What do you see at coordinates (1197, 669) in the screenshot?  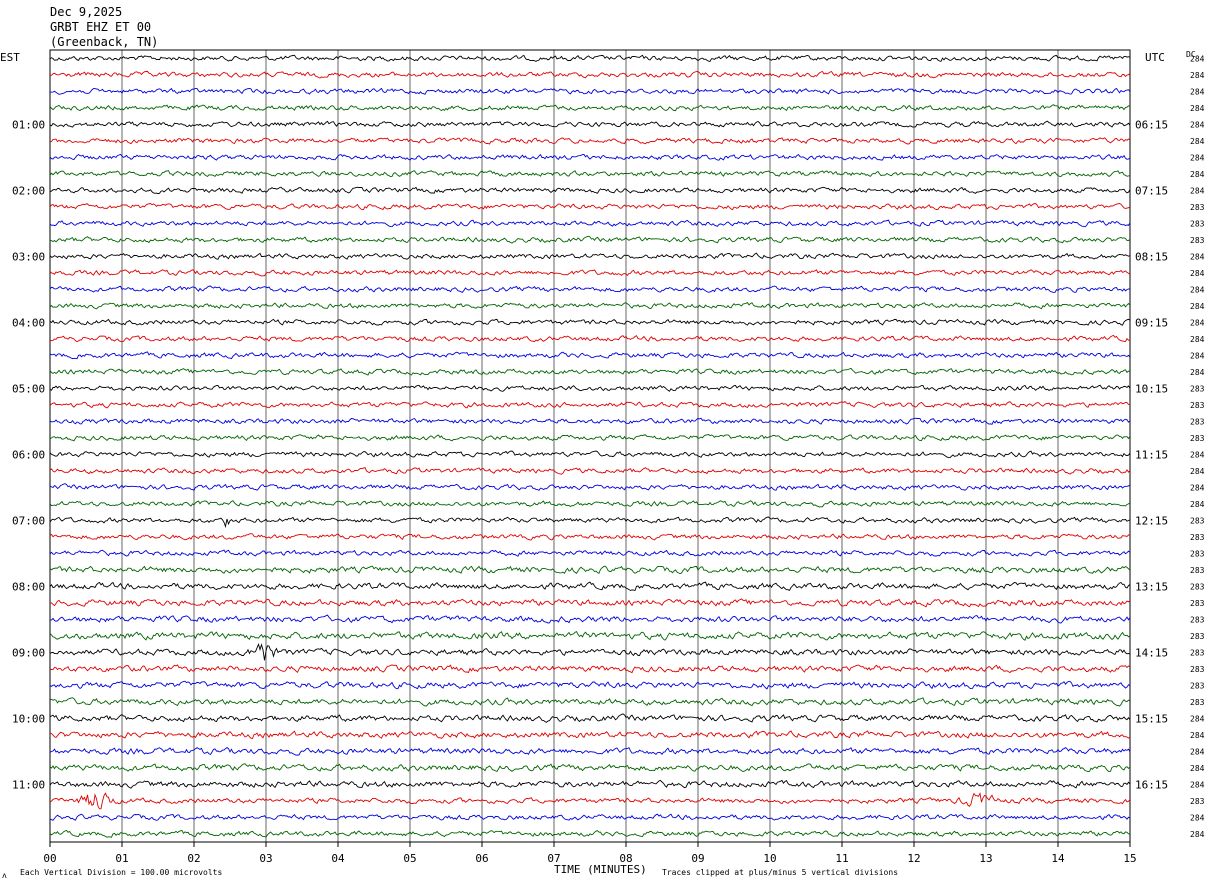 I see `dc-offset-37: 283` at bounding box center [1197, 669].